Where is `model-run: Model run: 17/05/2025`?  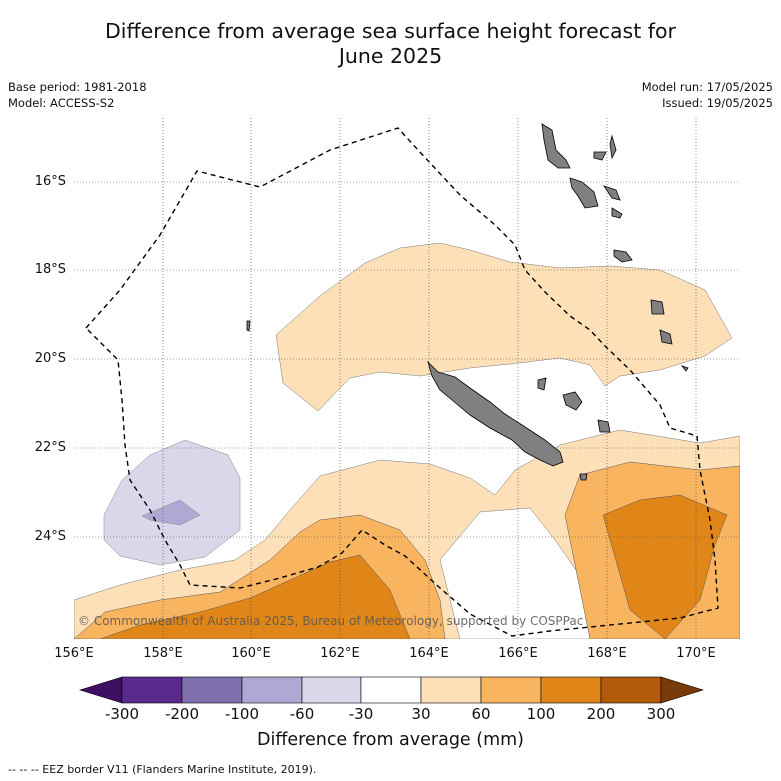 model-run: Model run: 17/05/2025 is located at coordinates (707, 87).